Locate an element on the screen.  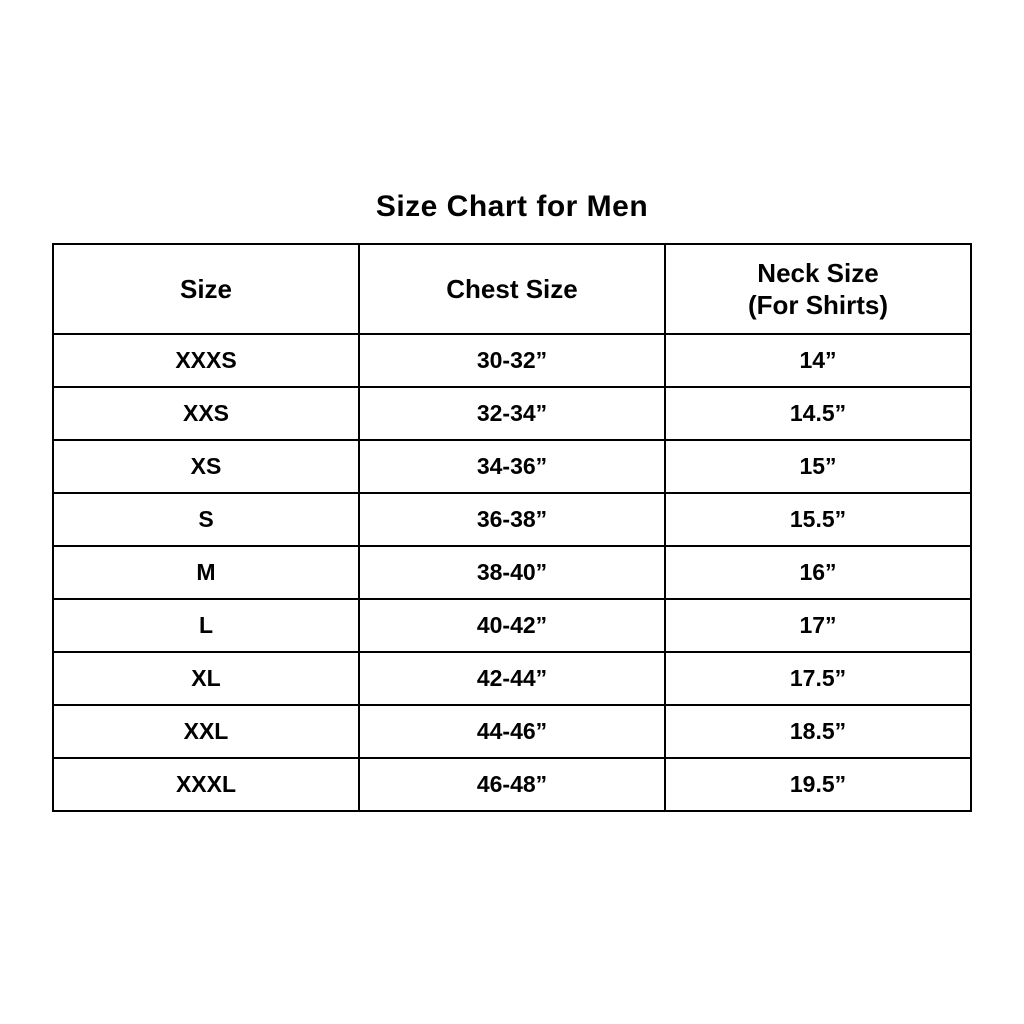
neck-size-header-line2: (For Shirts) is located at coordinates (818, 305).